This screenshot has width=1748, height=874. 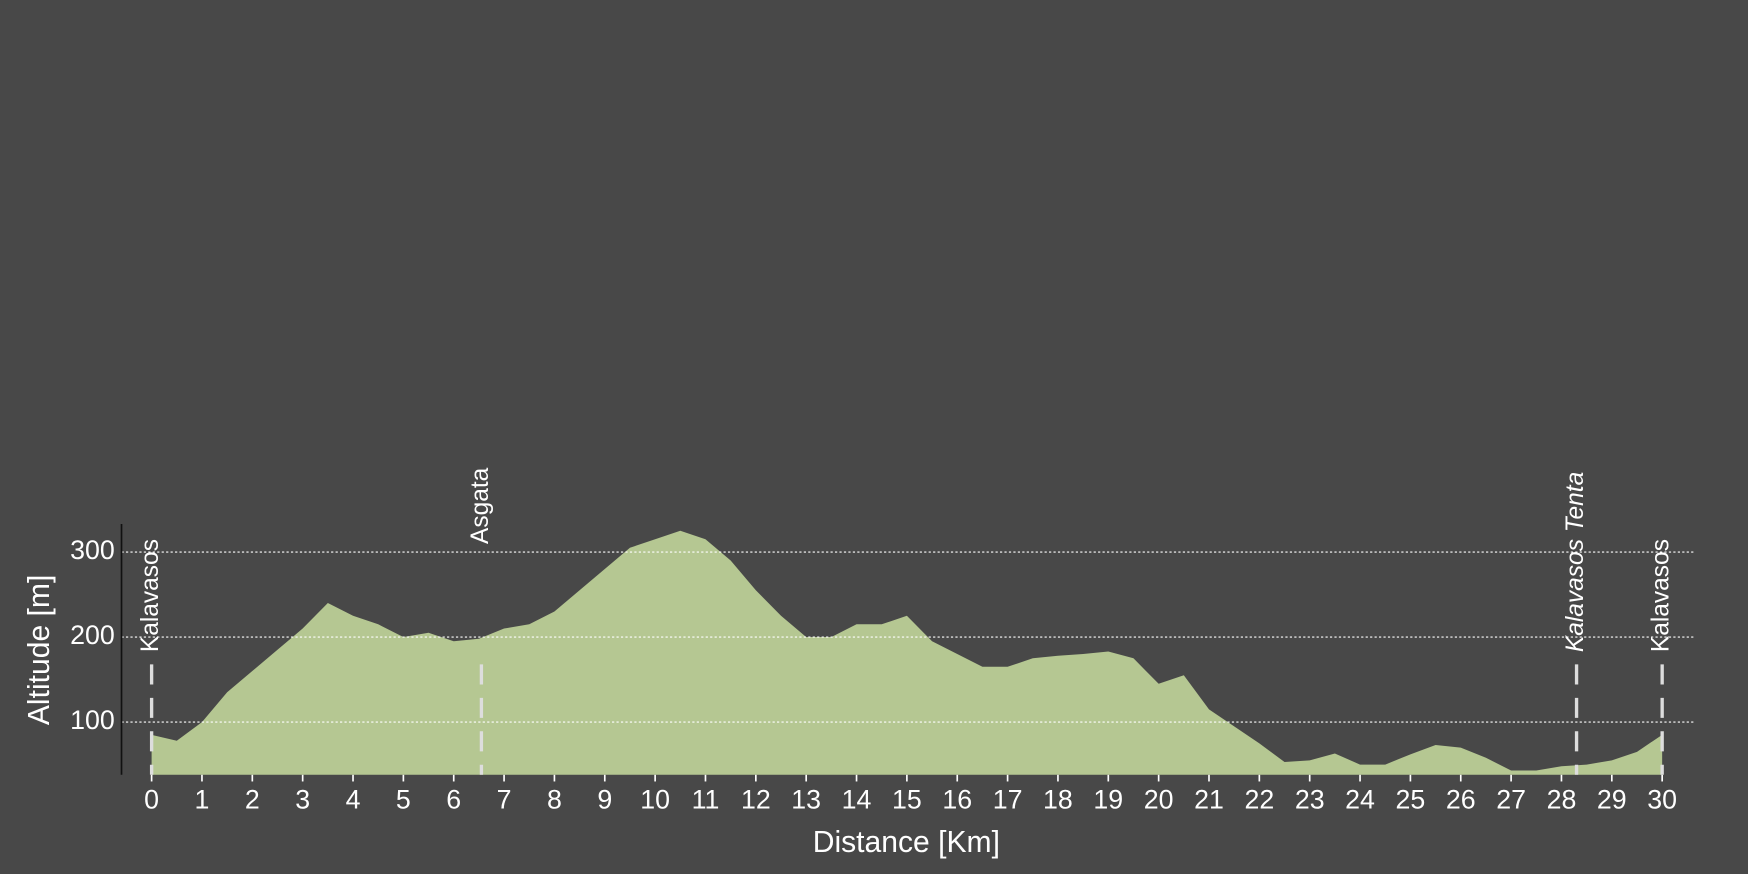 What do you see at coordinates (655, 800) in the screenshot?
I see `x-tick-label: 10` at bounding box center [655, 800].